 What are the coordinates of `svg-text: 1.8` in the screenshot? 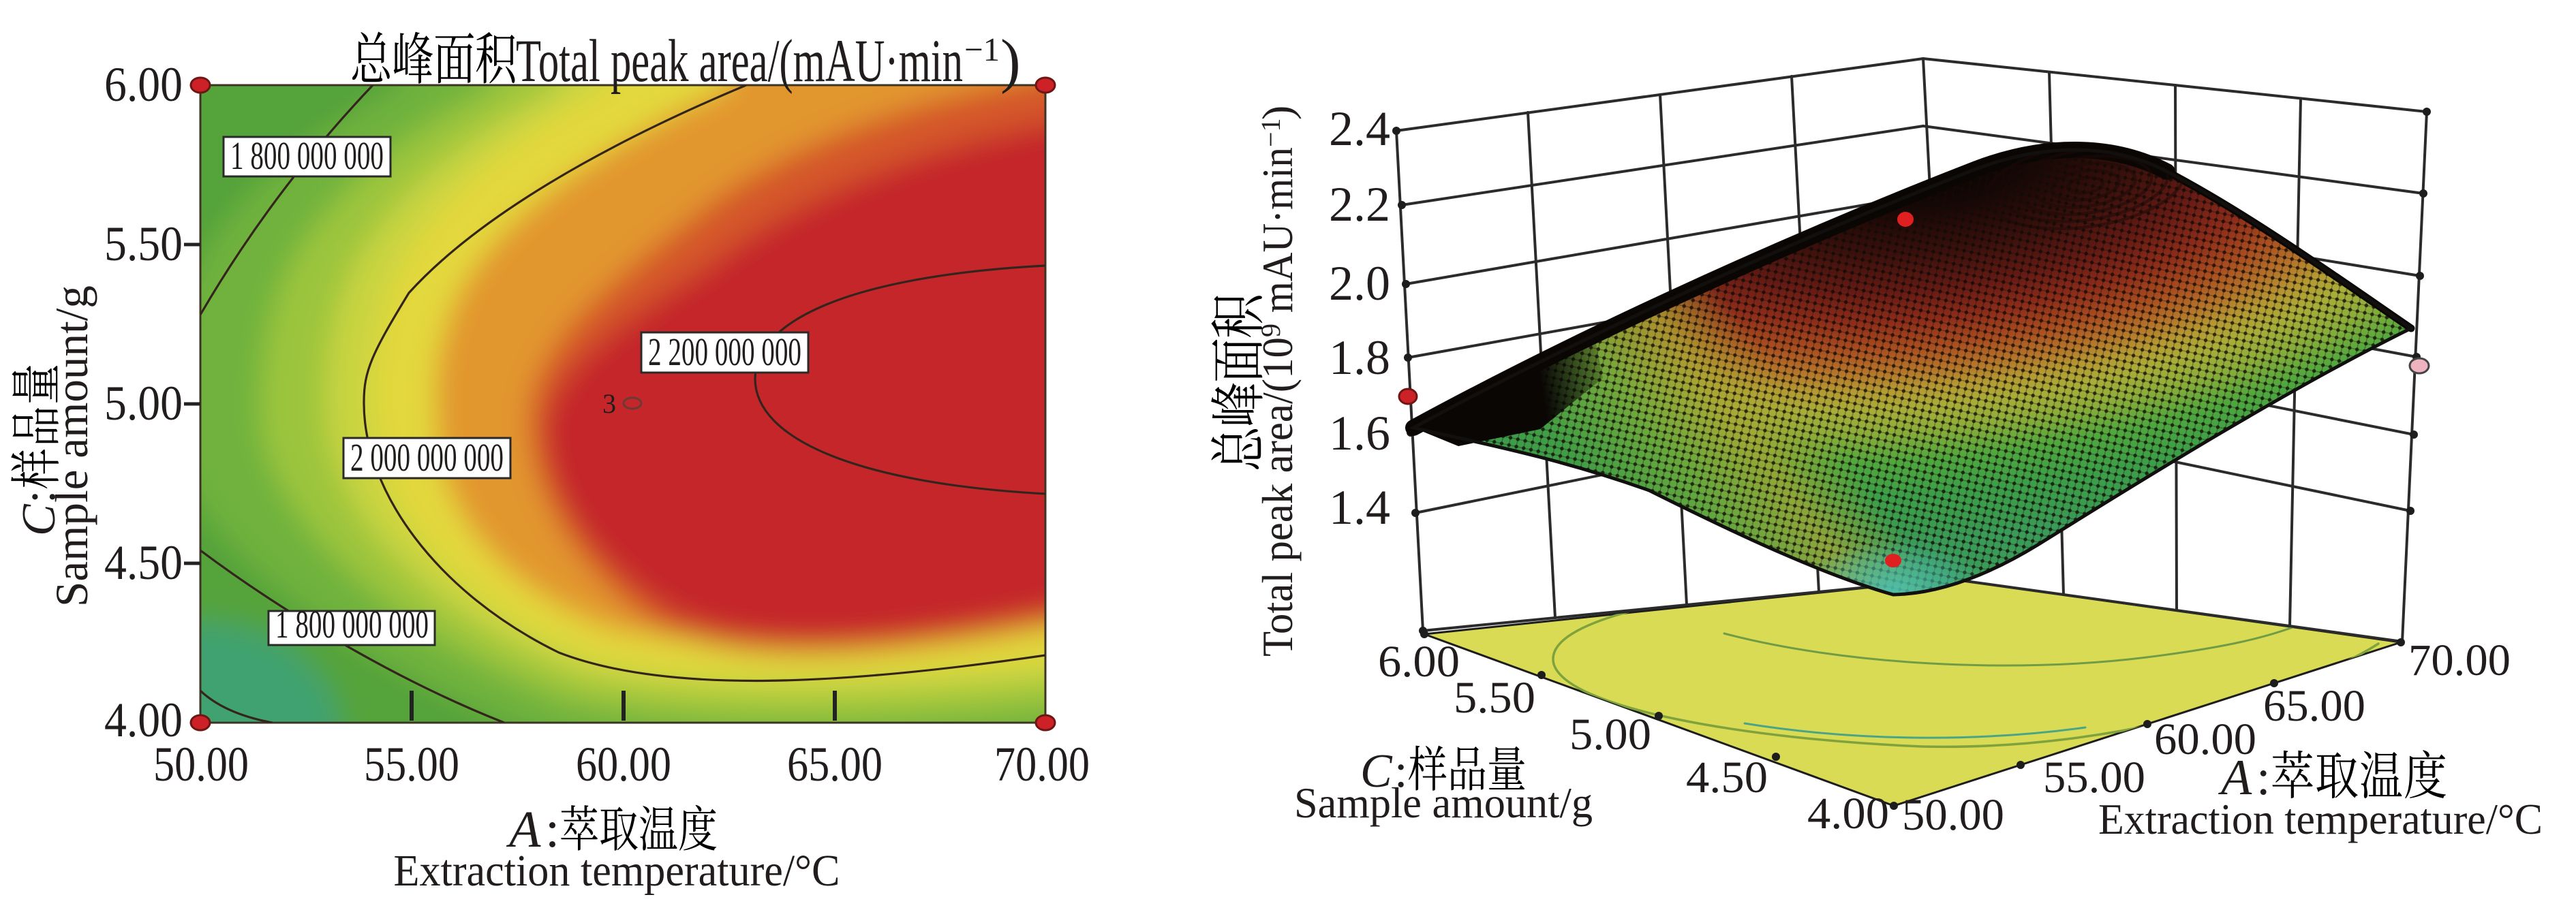 It's located at (1359, 357).